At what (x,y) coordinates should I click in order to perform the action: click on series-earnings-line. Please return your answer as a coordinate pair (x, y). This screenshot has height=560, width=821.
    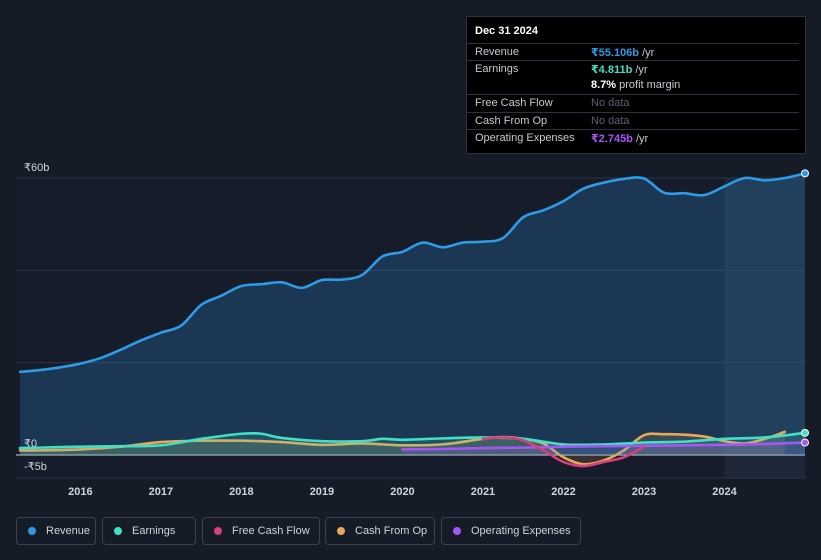
    Looking at the image, I should click on (412, 440).